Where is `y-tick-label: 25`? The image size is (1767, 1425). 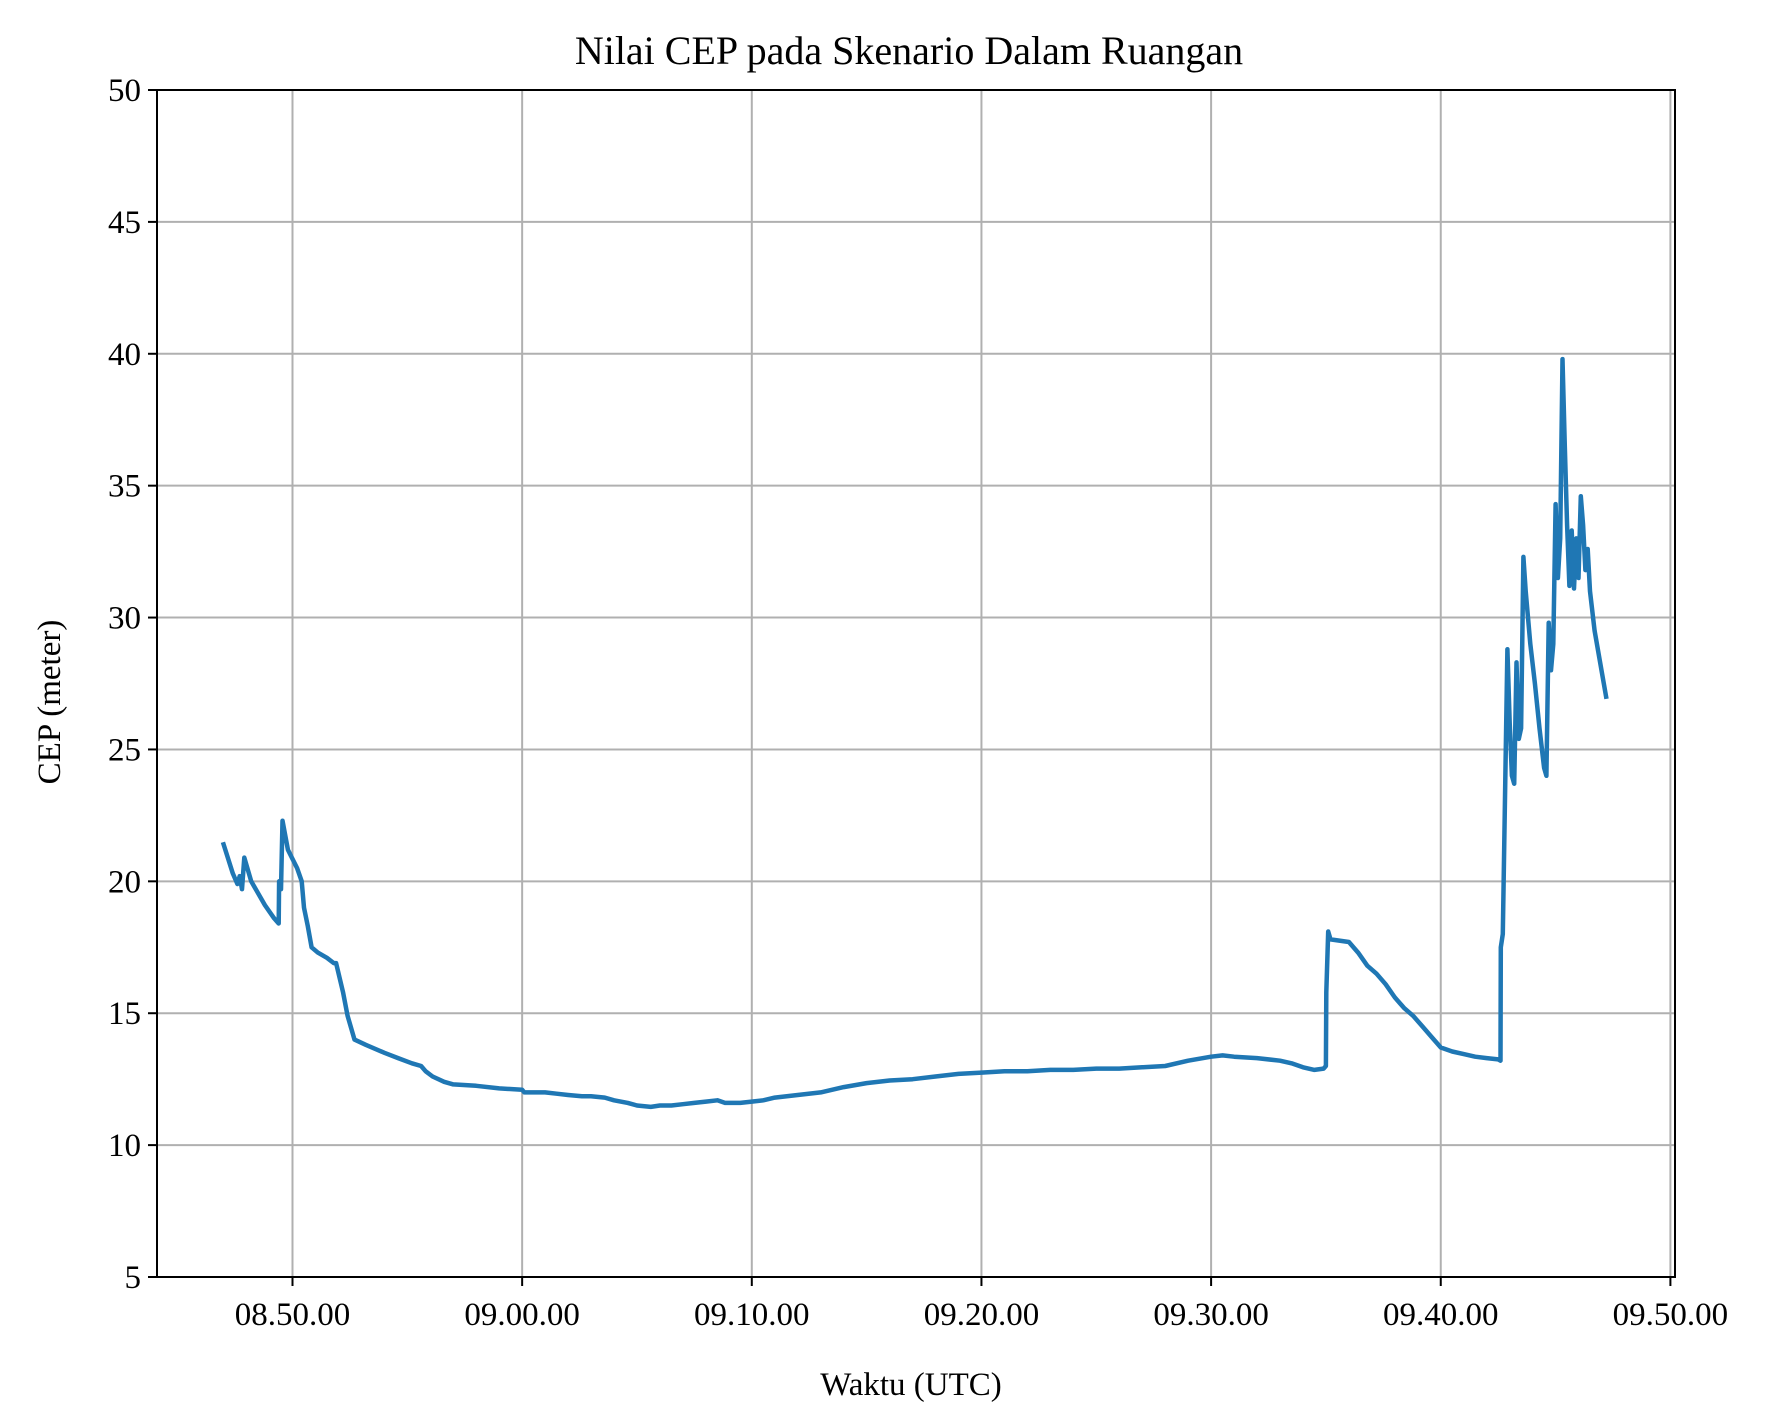 y-tick-label: 25 is located at coordinates (124, 750).